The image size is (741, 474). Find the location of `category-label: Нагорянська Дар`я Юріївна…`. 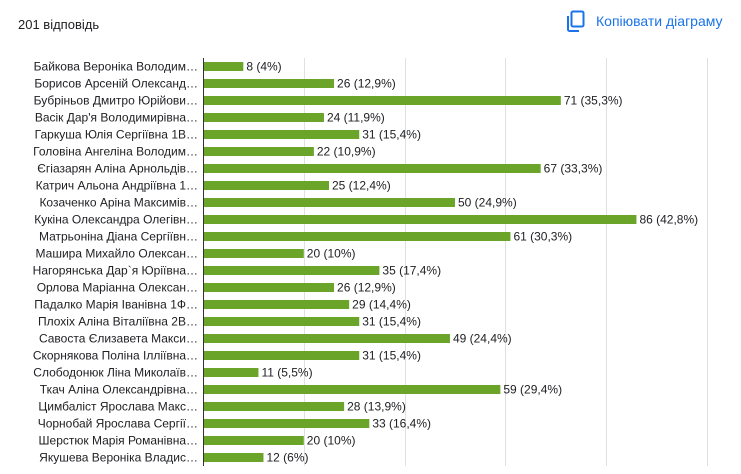

category-label: Нагорянська Дар`я Юріївна… is located at coordinates (115, 271).